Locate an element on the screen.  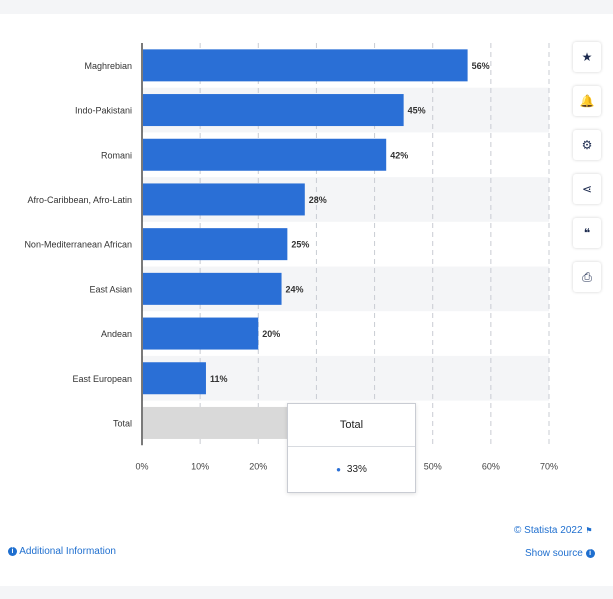
quote-button: ❝ is located at coordinates (587, 233).